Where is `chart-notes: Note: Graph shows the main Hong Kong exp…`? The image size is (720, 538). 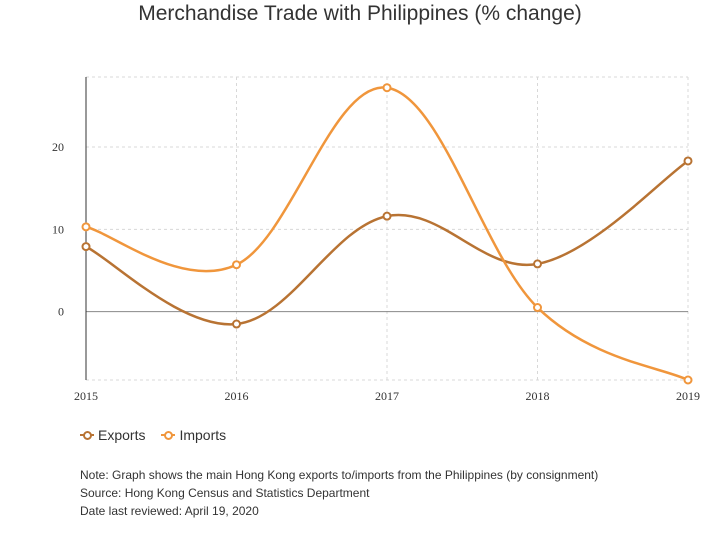 chart-notes: Note: Graph shows the main Hong Kong exp… is located at coordinates (339, 493).